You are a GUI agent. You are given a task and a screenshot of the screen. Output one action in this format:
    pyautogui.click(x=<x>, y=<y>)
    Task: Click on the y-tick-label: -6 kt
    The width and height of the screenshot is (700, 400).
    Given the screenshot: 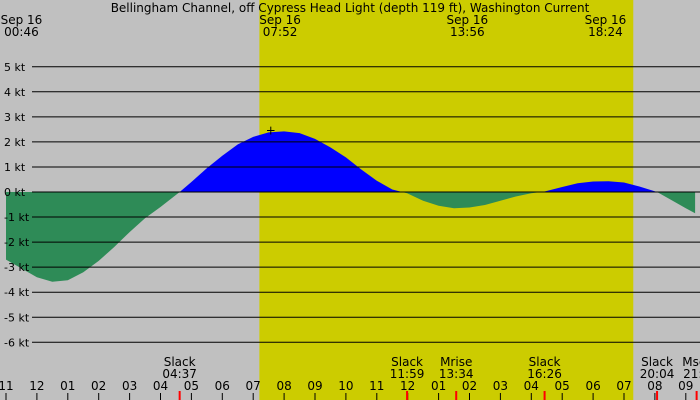 What is the action you would take?
    pyautogui.click(x=17, y=342)
    